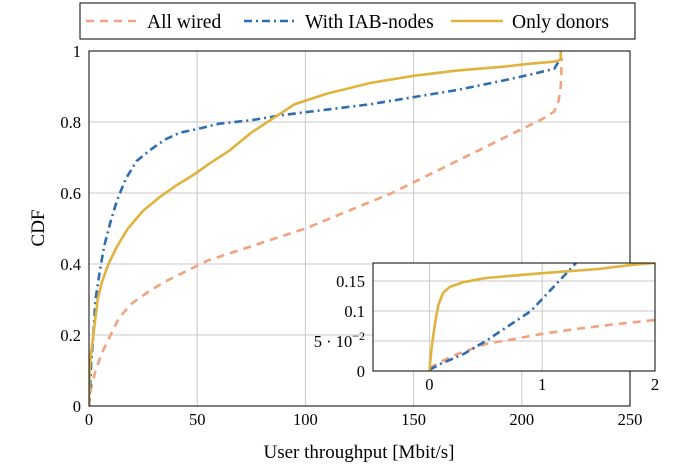 The height and width of the screenshot is (472, 683). Describe the element at coordinates (339, 340) in the screenshot. I see `inset-y-tick-label: 5 · 10⁻²` at that location.